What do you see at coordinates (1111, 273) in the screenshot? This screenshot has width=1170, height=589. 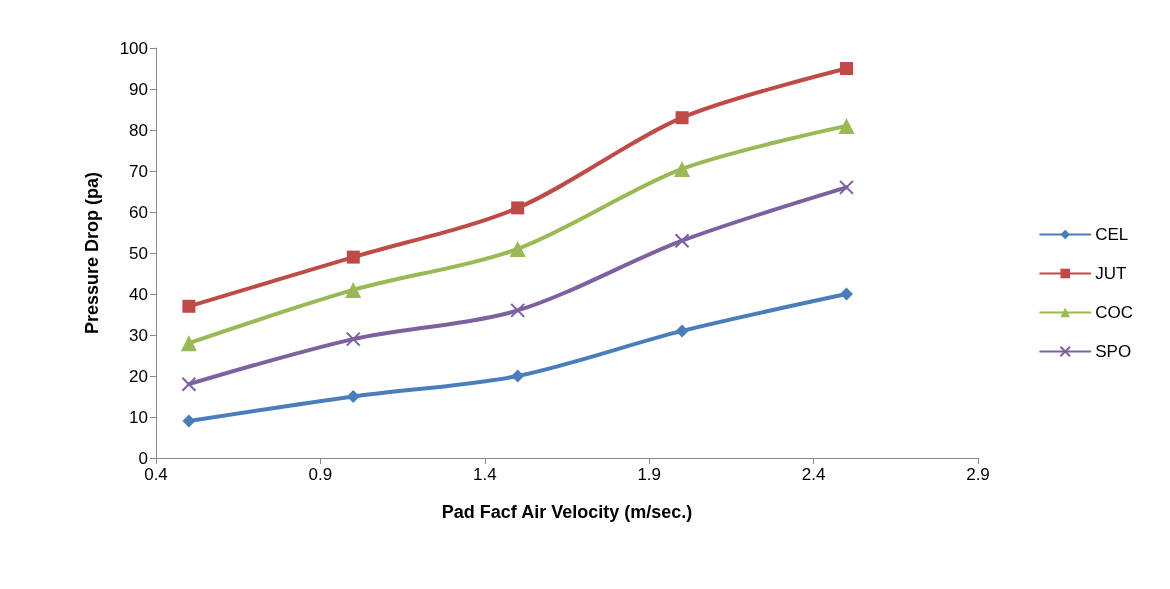 I see `legend-label: JUT` at bounding box center [1111, 273].